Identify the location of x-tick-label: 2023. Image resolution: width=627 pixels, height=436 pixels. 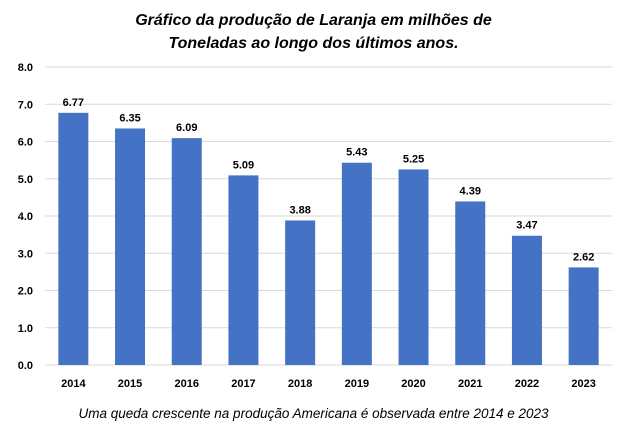
(583, 384).